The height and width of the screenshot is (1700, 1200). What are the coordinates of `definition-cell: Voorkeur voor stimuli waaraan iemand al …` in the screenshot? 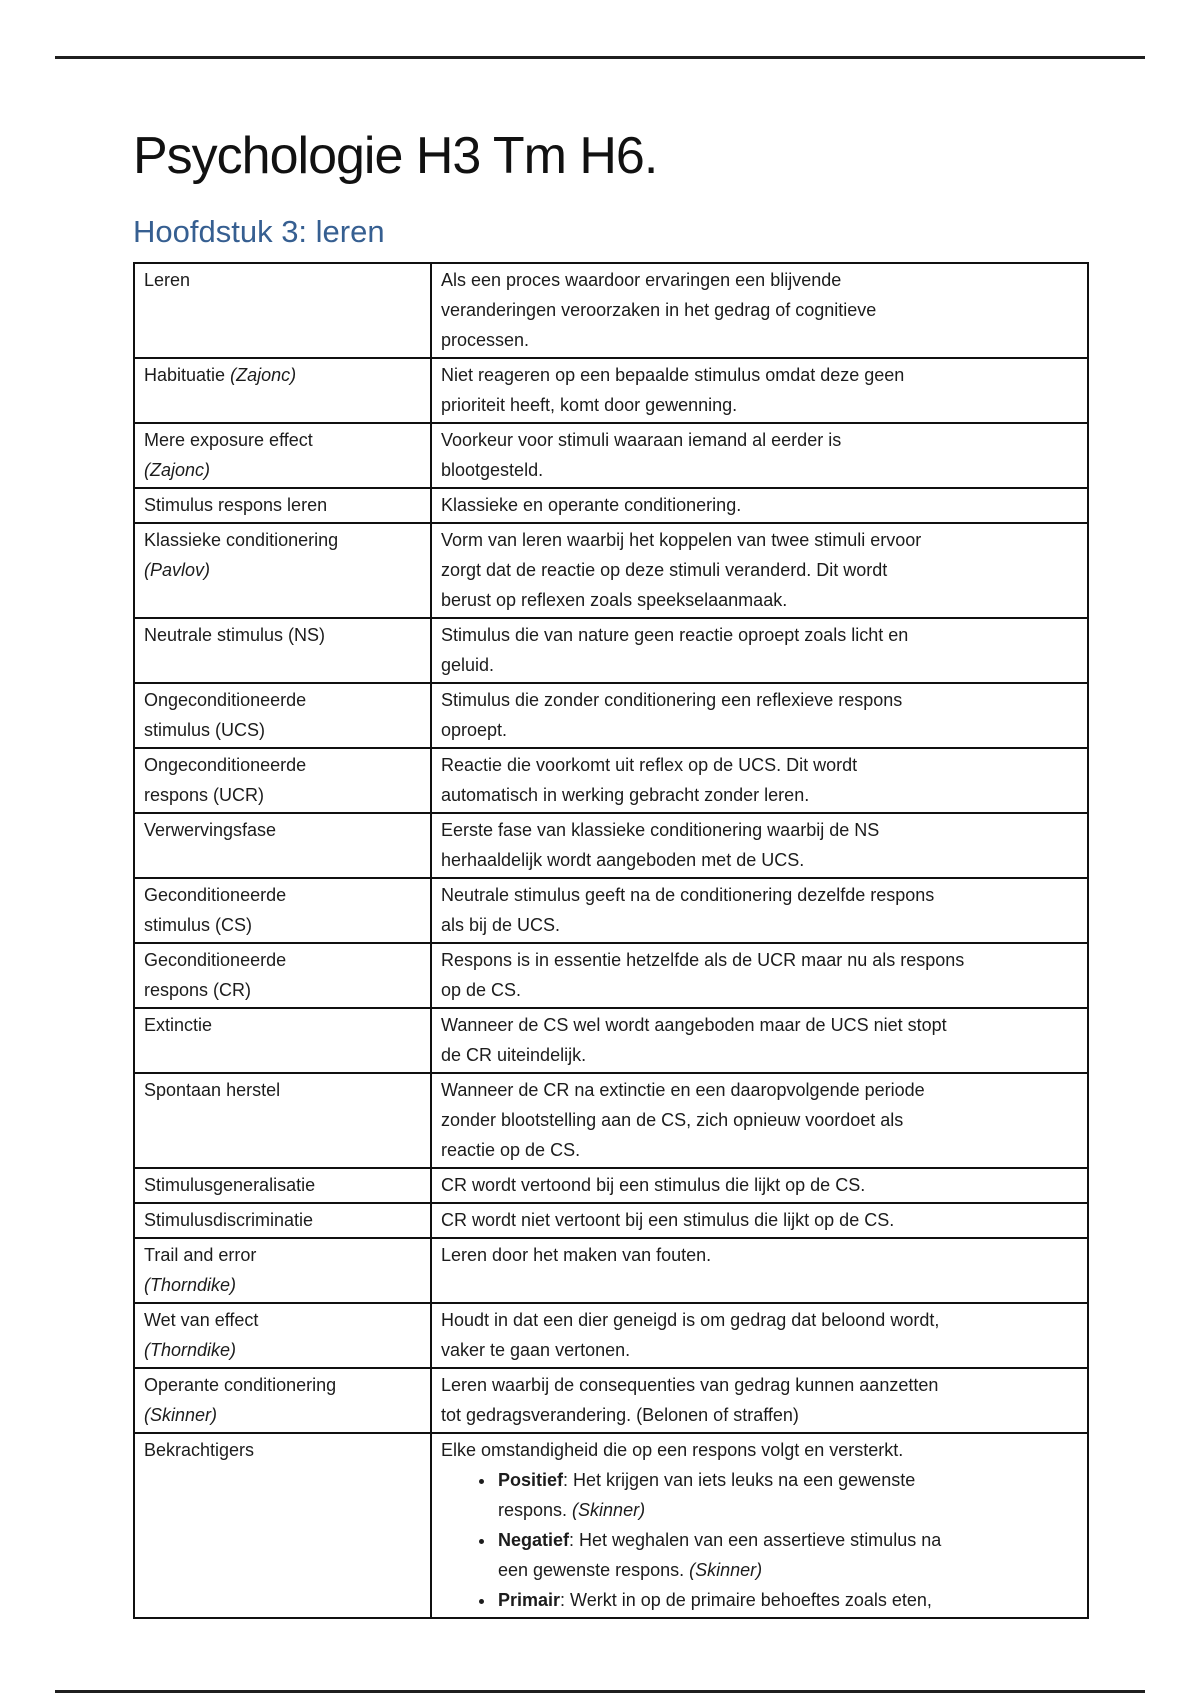 It's located at (759, 455).